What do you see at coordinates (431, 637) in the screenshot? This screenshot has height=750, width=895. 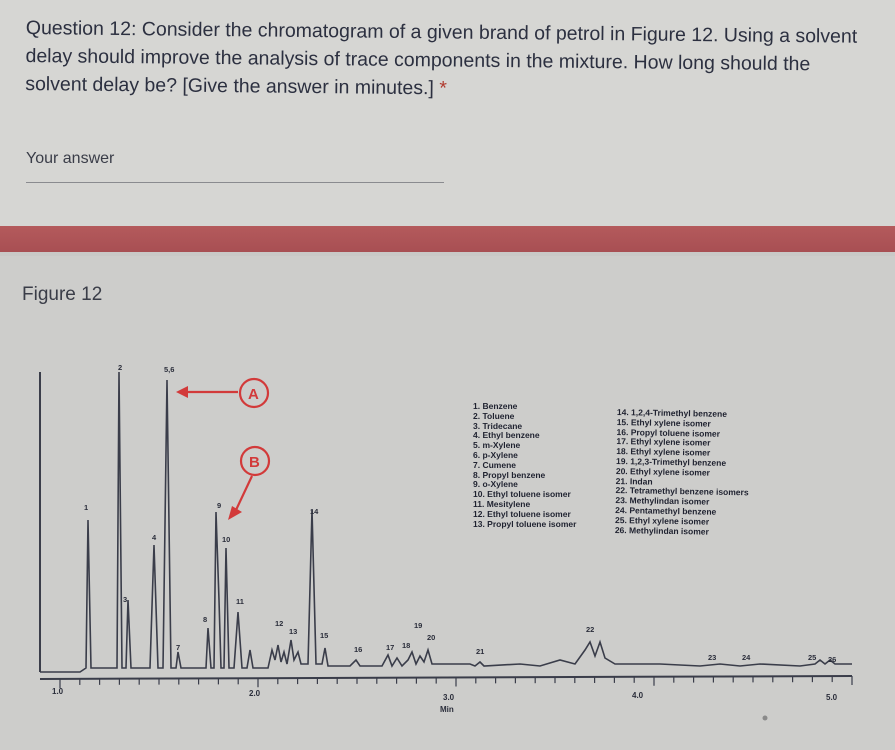 I see `peak-label: 20` at bounding box center [431, 637].